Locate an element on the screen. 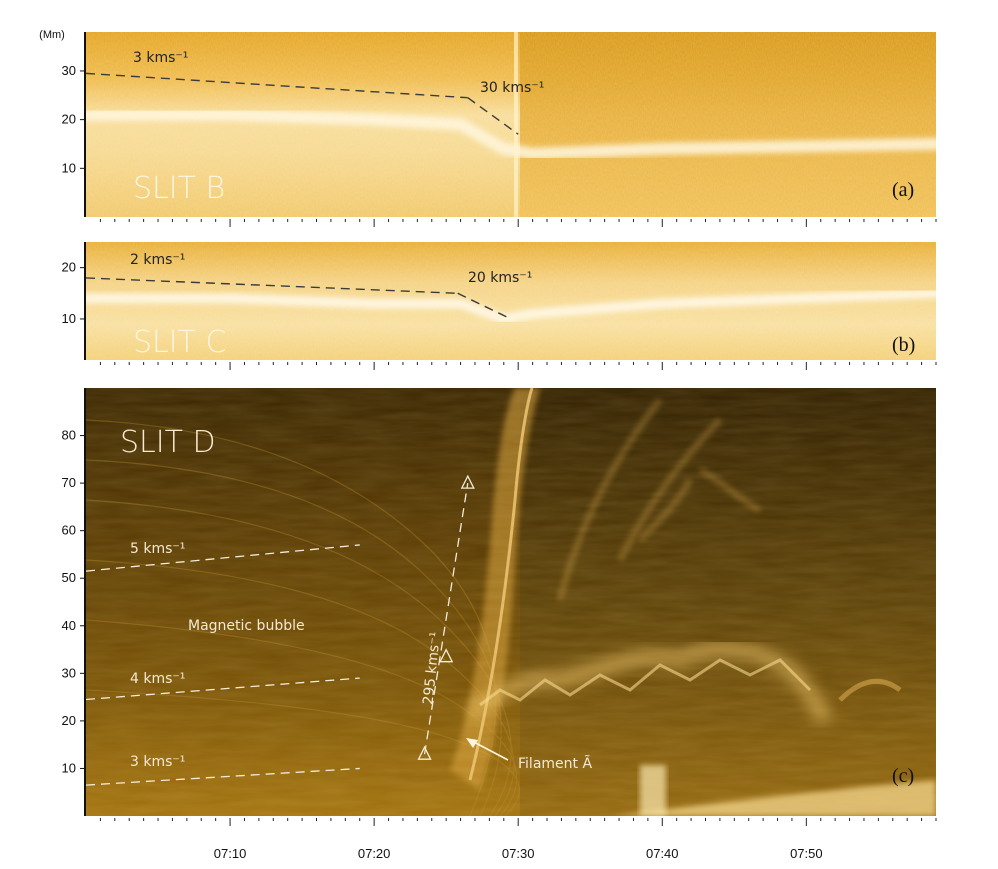  panel-b-letter: (b) is located at coordinates (903, 345).